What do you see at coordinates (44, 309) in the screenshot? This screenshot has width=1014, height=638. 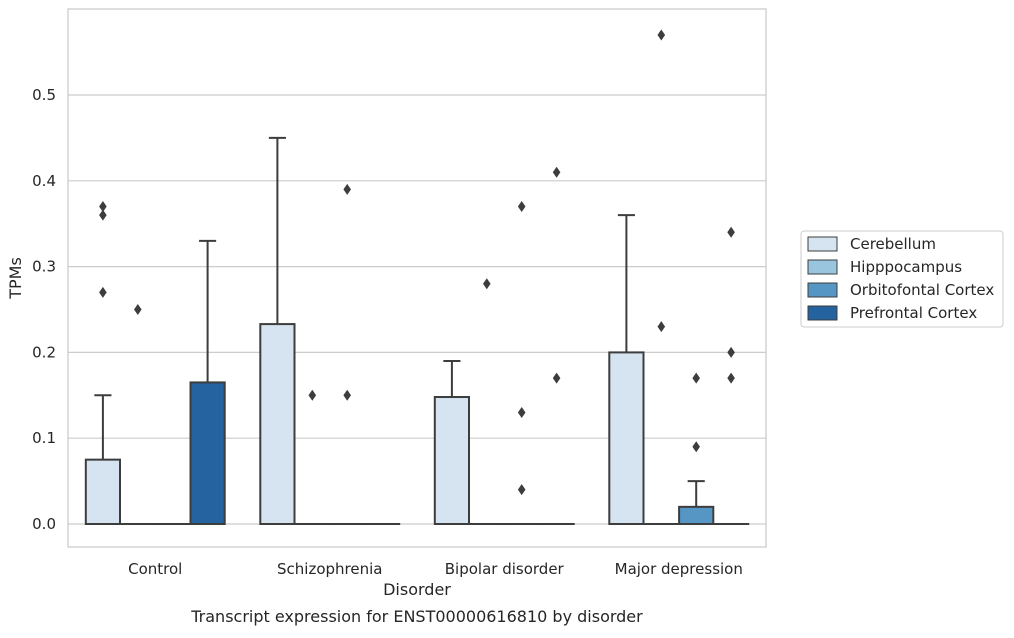 I see `y-axis-ticks: 0.0 0.1 0.2 0.3 0.4 0.5` at bounding box center [44, 309].